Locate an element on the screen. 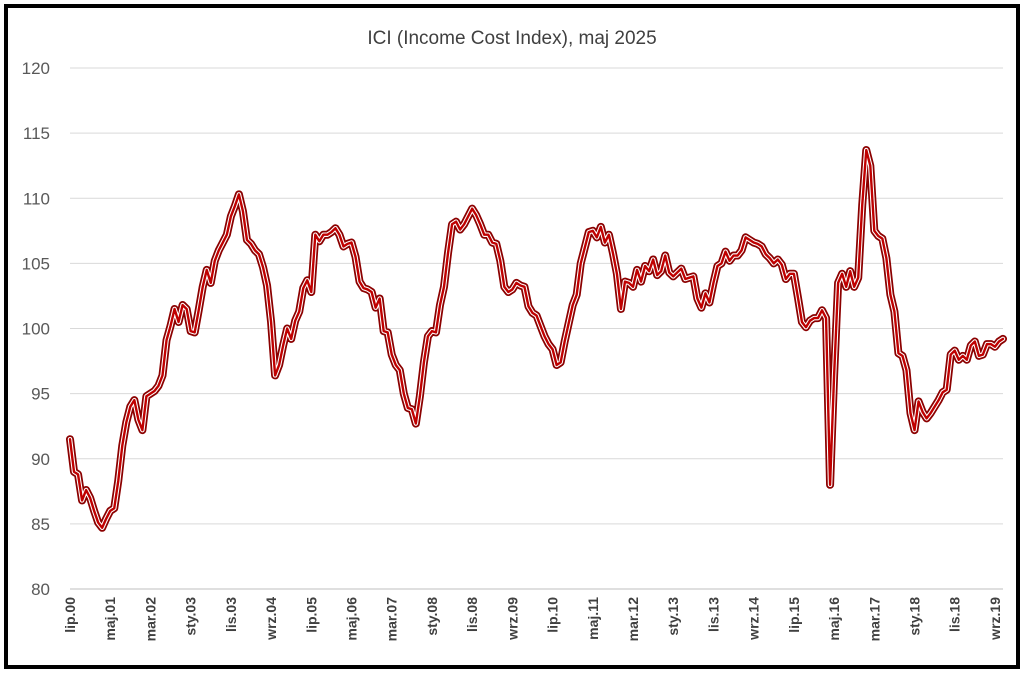  x-tick-label: lip.10 is located at coordinates (553, 615).